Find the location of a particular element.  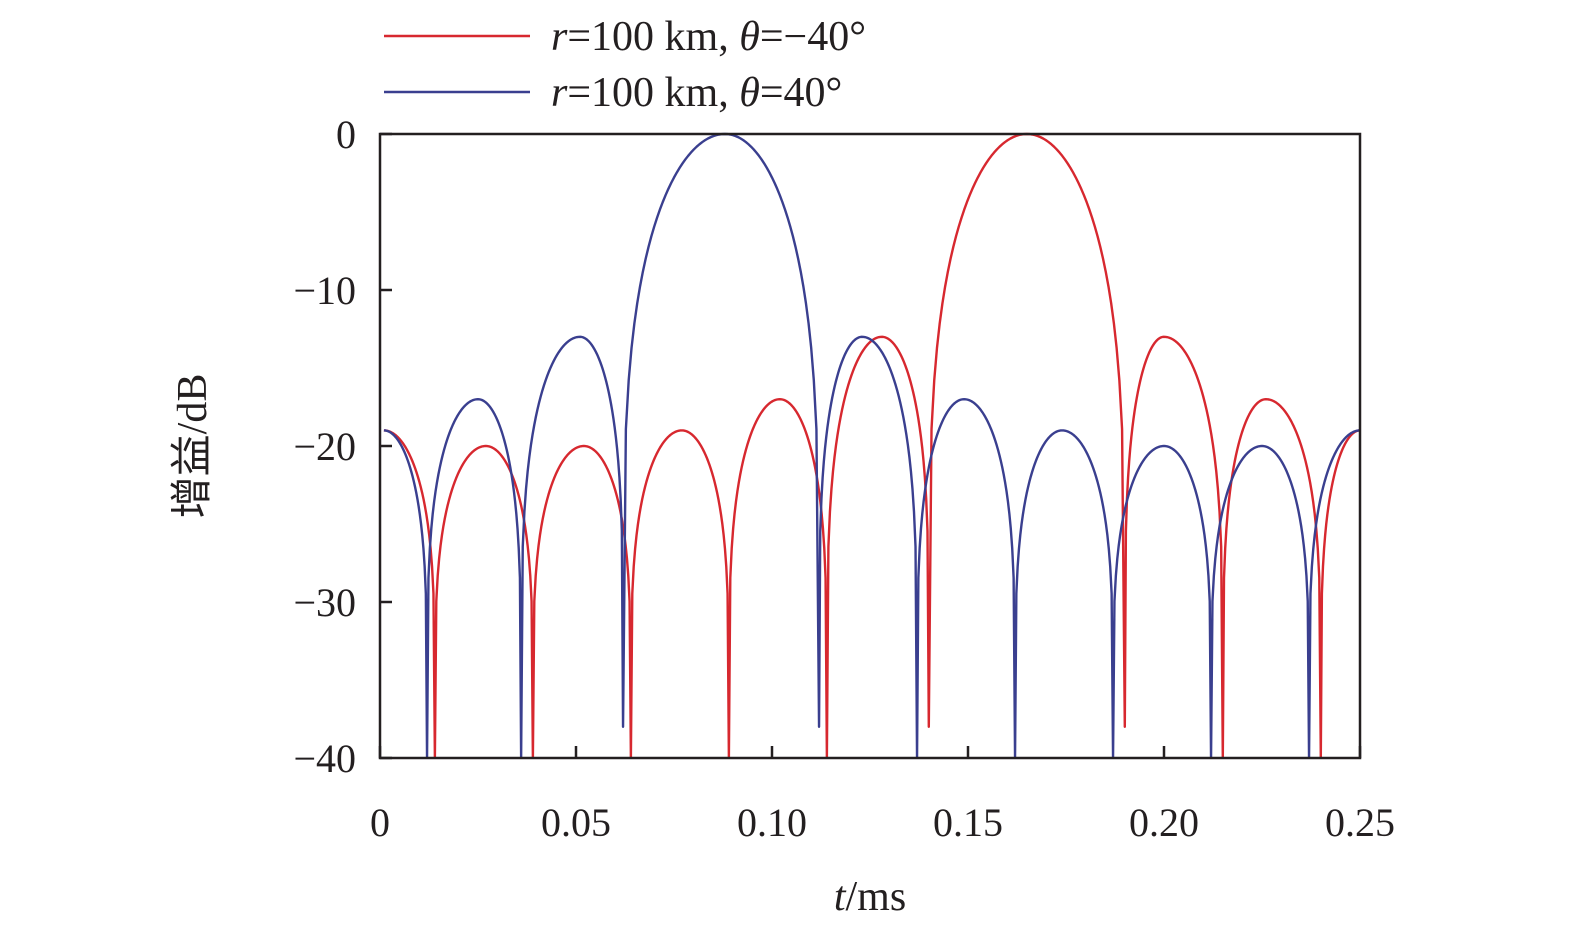

x-tick-label: 0.05 is located at coordinates (576, 822).